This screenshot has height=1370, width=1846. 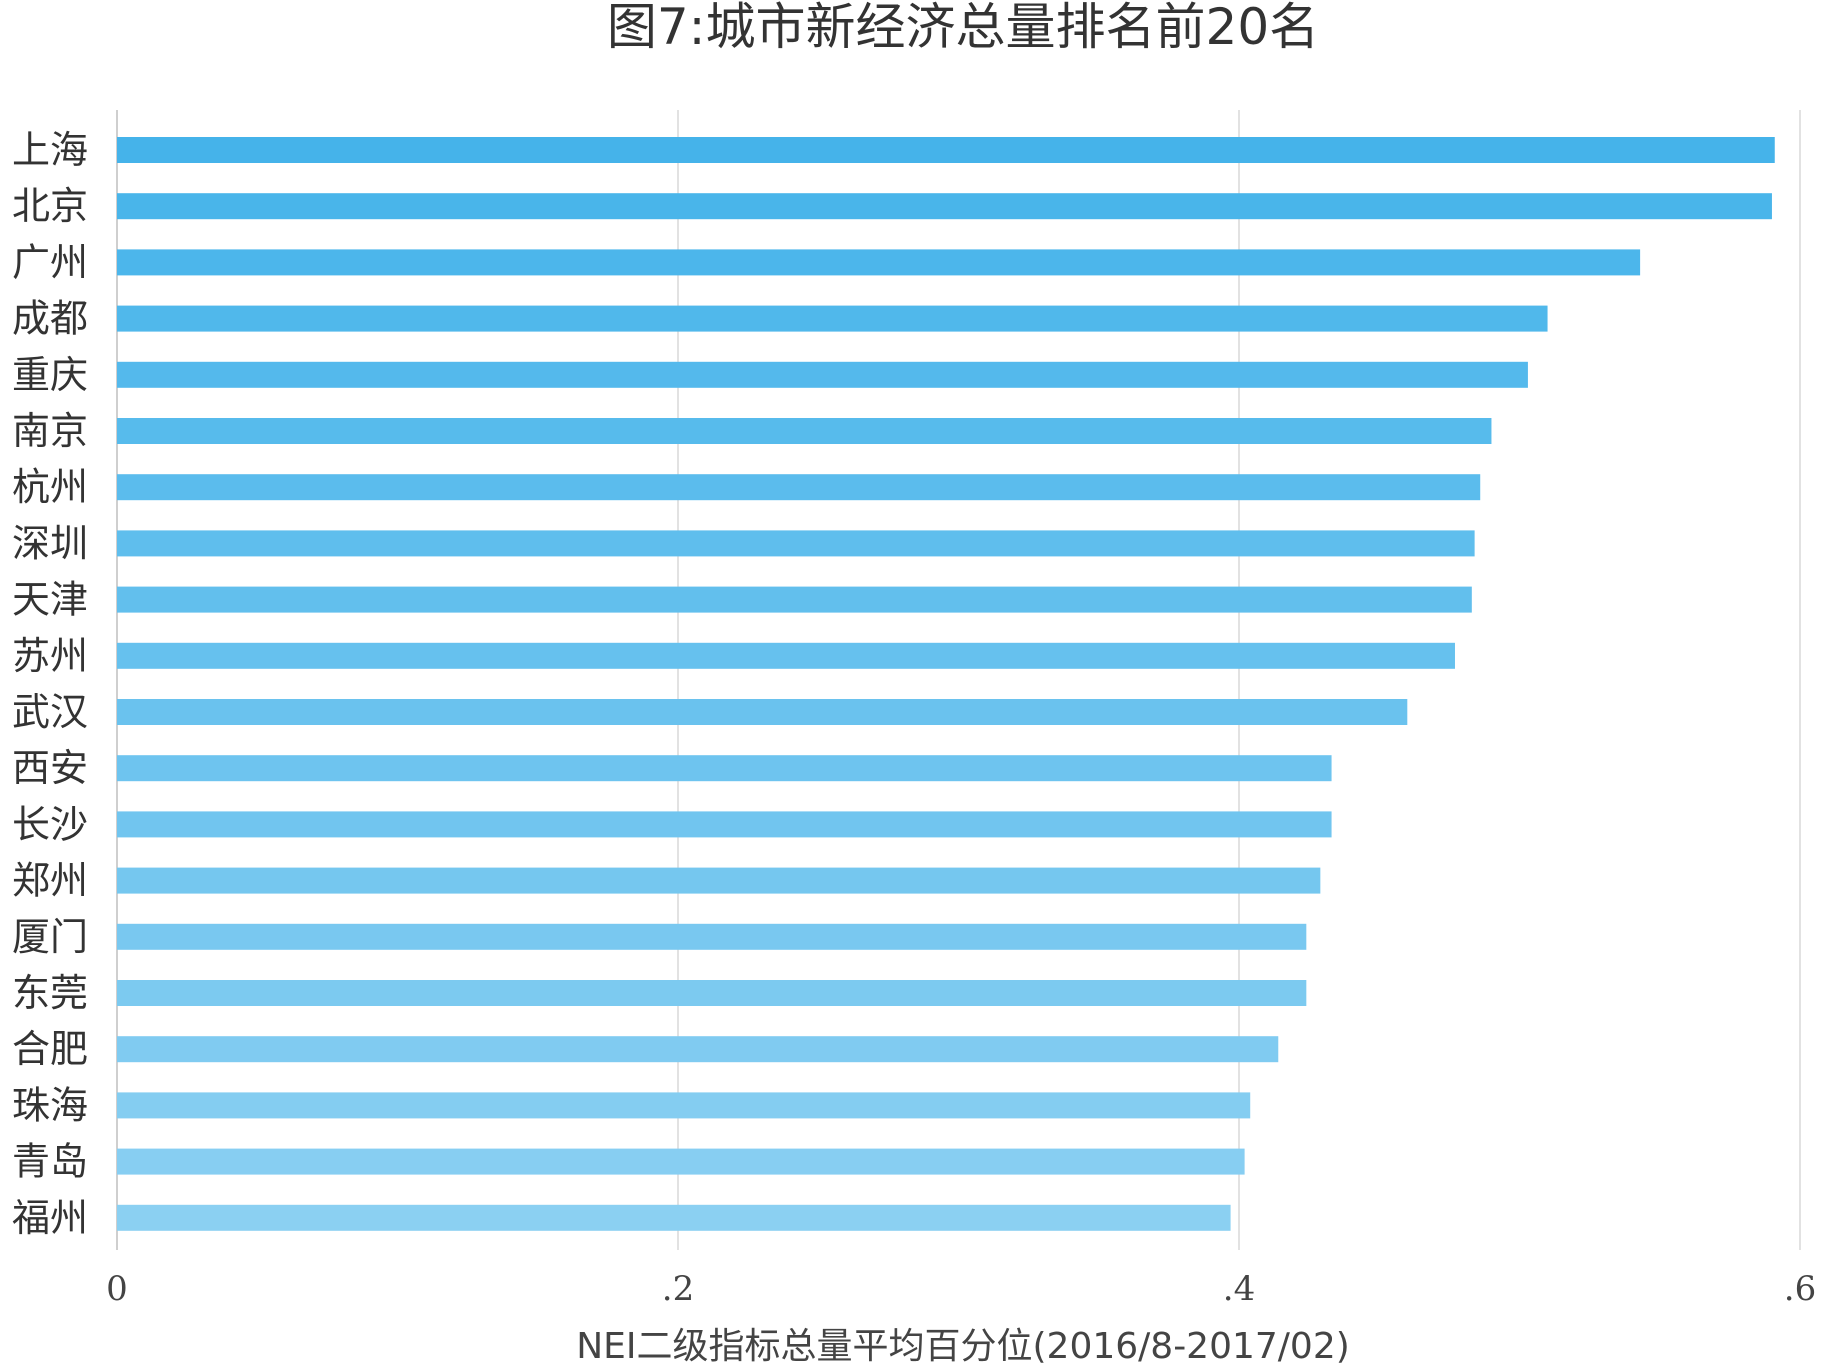 What do you see at coordinates (50, 600) in the screenshot?
I see `category-label: 天津` at bounding box center [50, 600].